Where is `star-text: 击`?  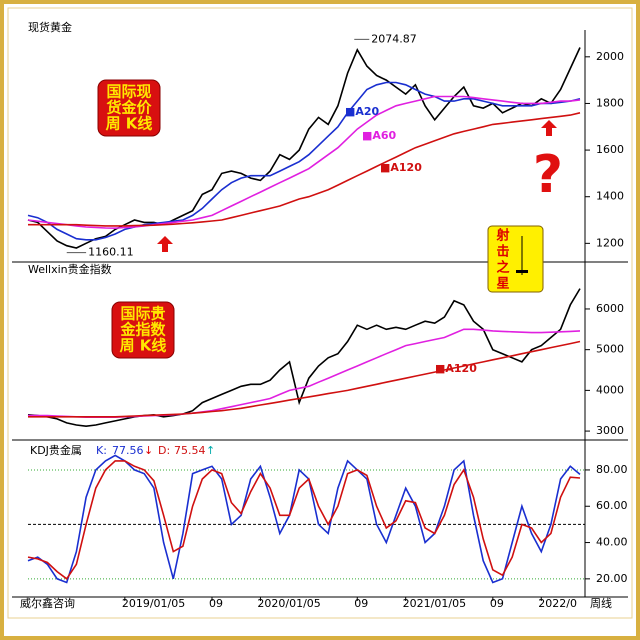 star-text: 击 is located at coordinates (502, 252).